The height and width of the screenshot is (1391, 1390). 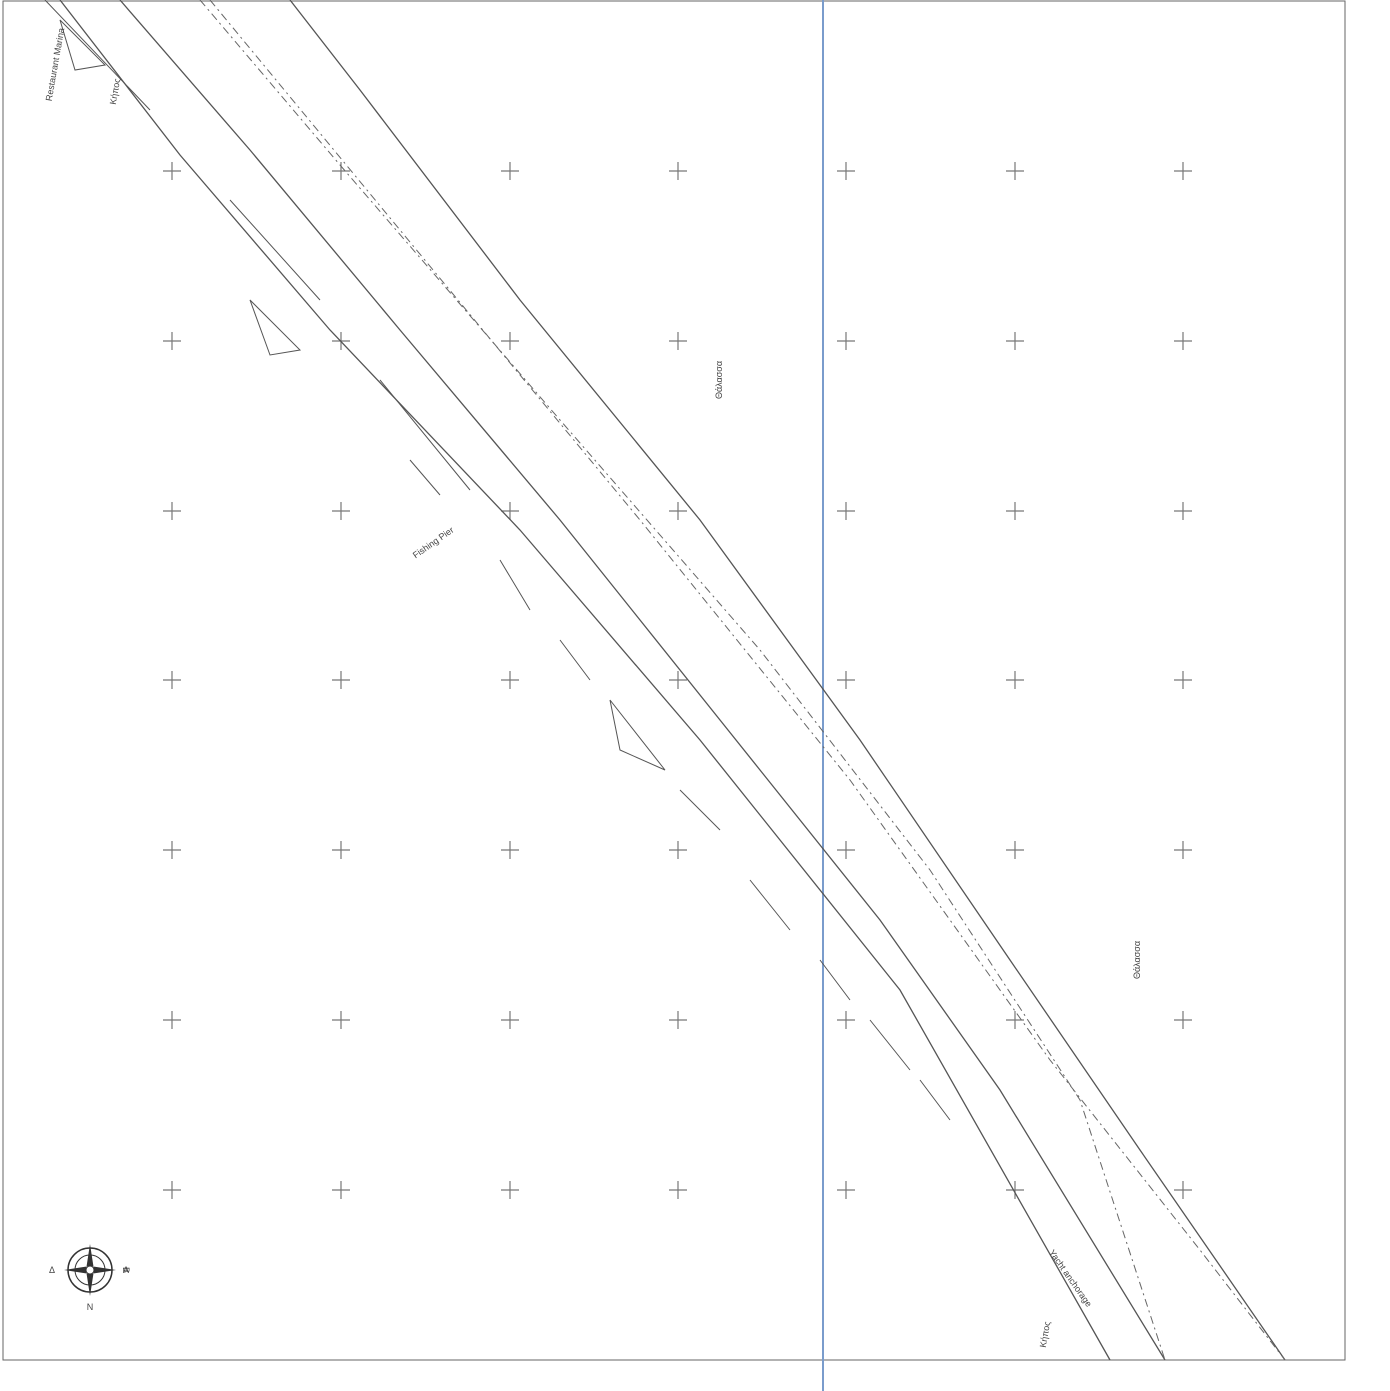 What do you see at coordinates (90, 1307) in the screenshot?
I see `compass-label: N` at bounding box center [90, 1307].